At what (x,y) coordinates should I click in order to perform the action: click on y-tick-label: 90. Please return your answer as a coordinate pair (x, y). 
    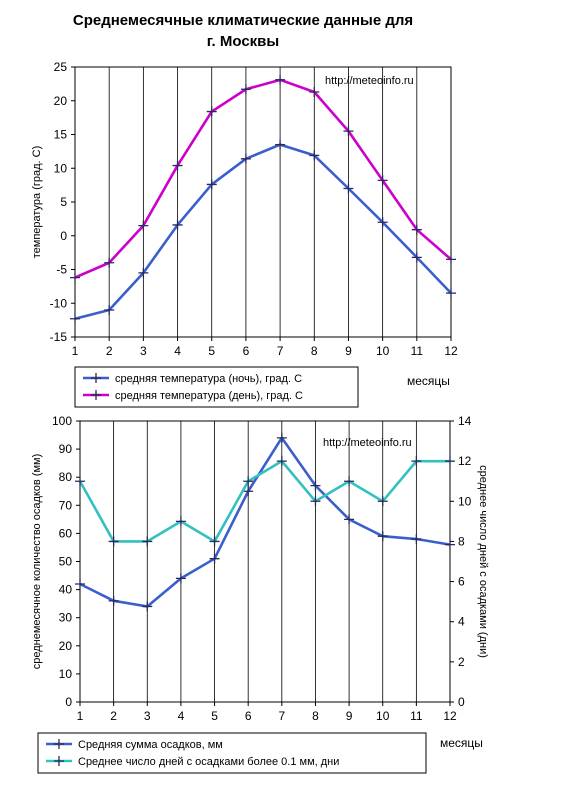
    Looking at the image, I should click on (66, 449).